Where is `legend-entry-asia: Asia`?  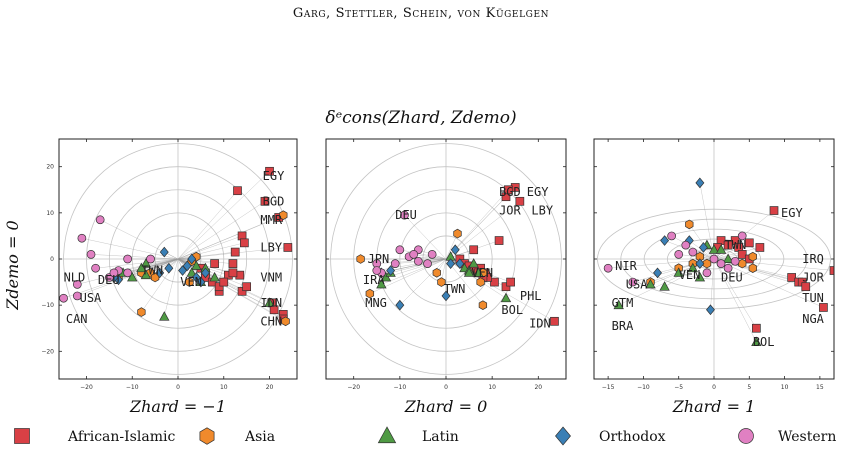
legend-entry-asia: Asia is located at coordinates (237, 436).